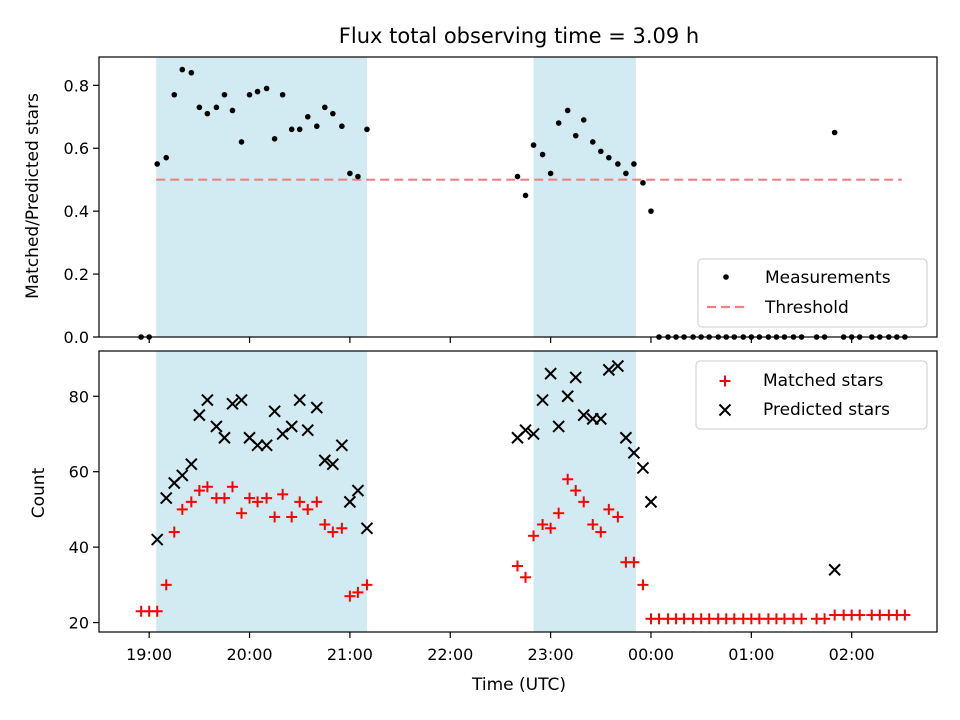 The image size is (960, 720). What do you see at coordinates (551, 654) in the screenshot?
I see `x-tick-label: 23:00` at bounding box center [551, 654].